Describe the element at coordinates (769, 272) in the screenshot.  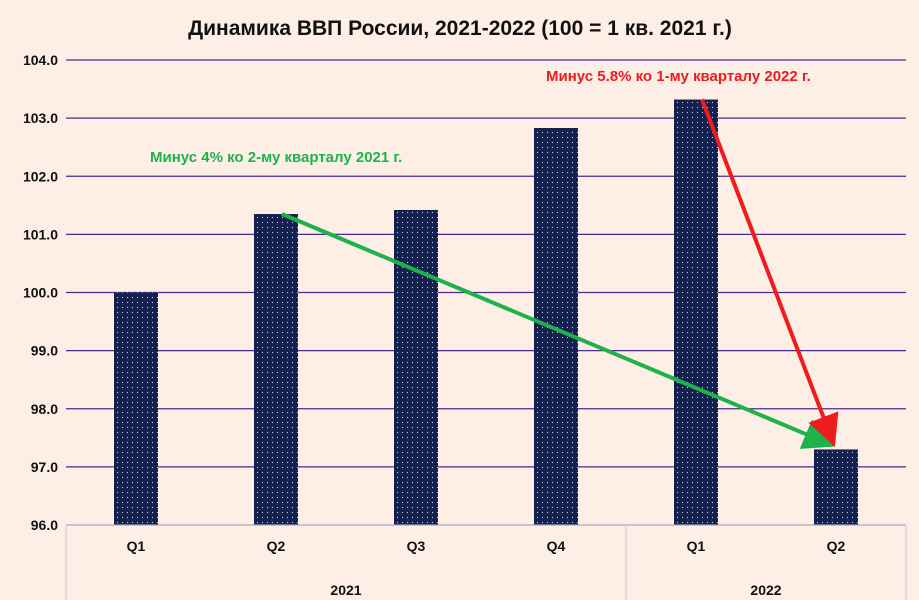
I see `arrow-red` at that location.